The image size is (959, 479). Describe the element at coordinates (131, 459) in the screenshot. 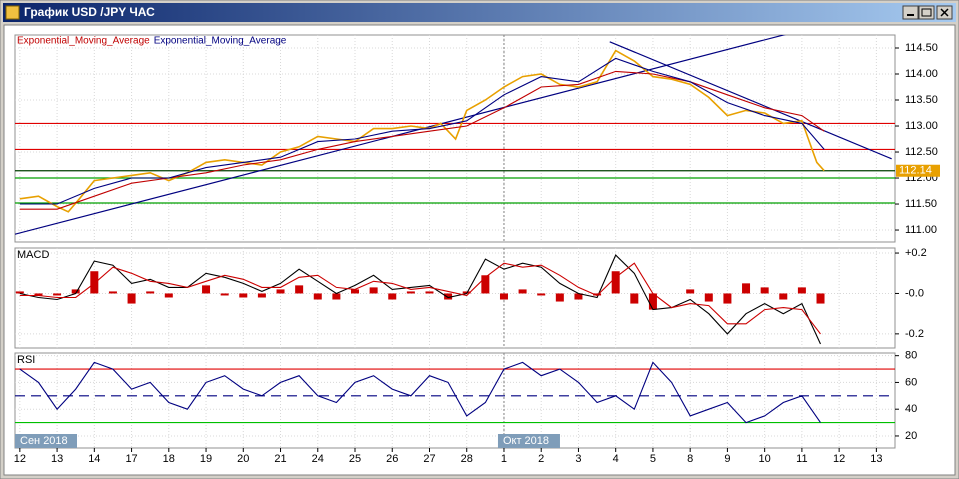

I see `x-tick-label: 17` at that location.